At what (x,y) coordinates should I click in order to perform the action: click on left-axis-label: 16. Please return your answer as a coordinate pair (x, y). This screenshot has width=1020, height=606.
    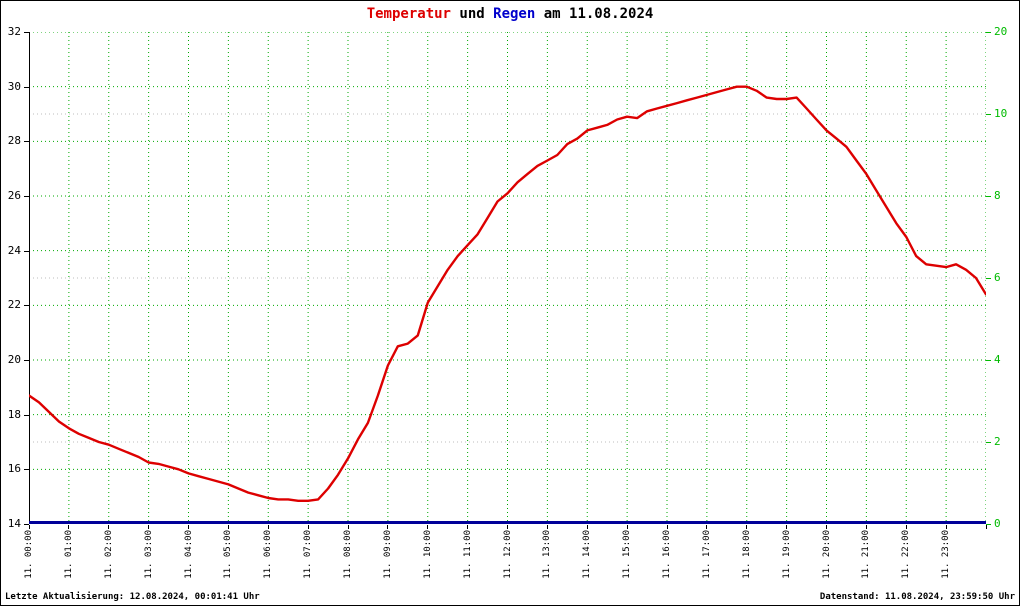
    Looking at the image, I should click on (14, 469).